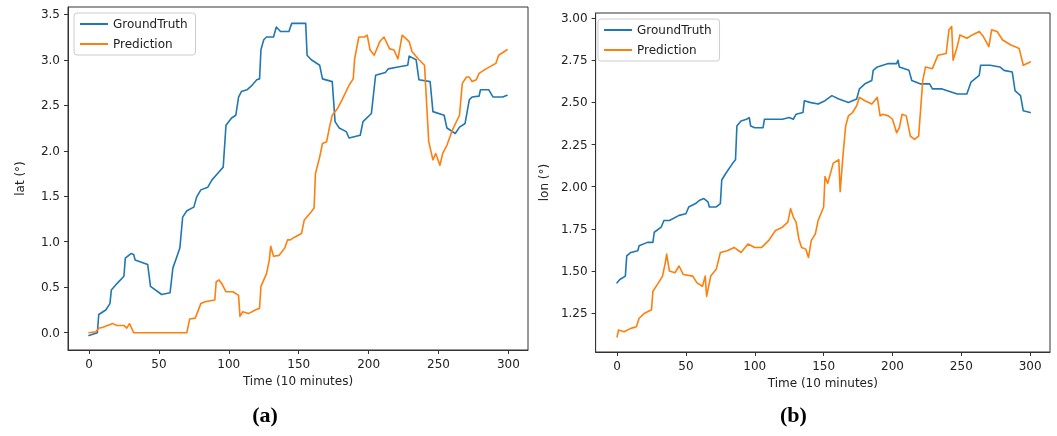  What do you see at coordinates (574, 60) in the screenshot?
I see `y-tick-label: 2.75` at bounding box center [574, 60].